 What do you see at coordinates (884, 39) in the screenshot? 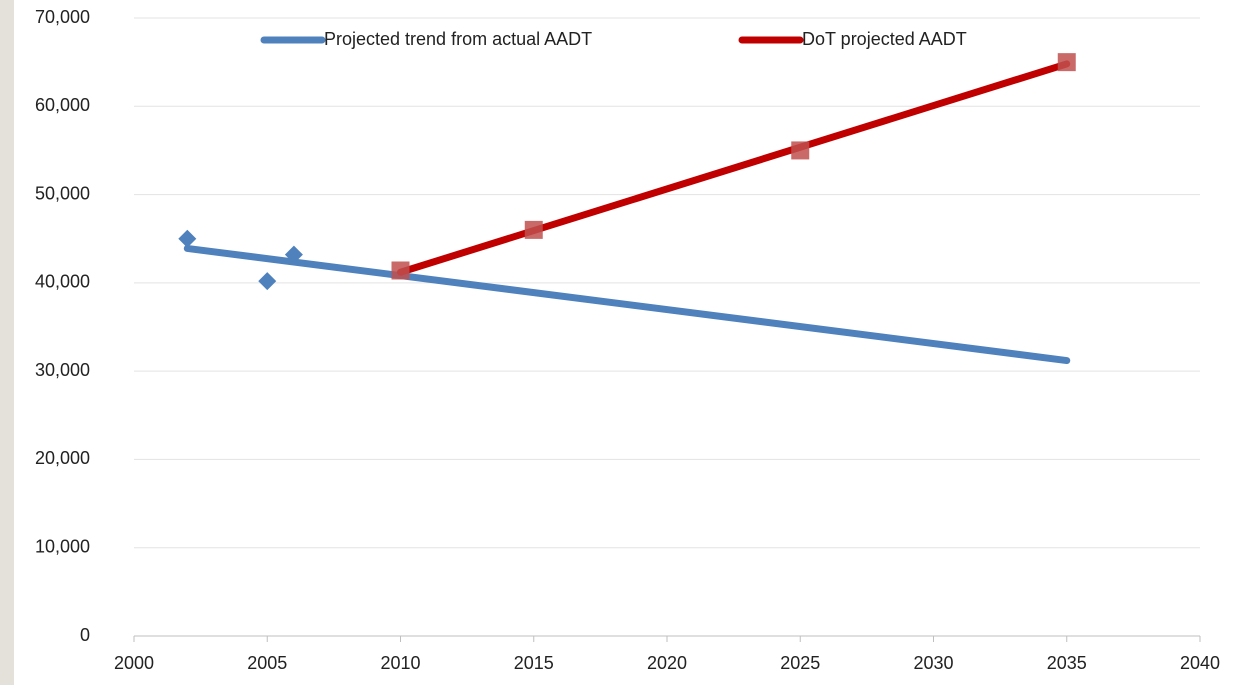
I see `legend-label: DoT projected AADT` at bounding box center [884, 39].